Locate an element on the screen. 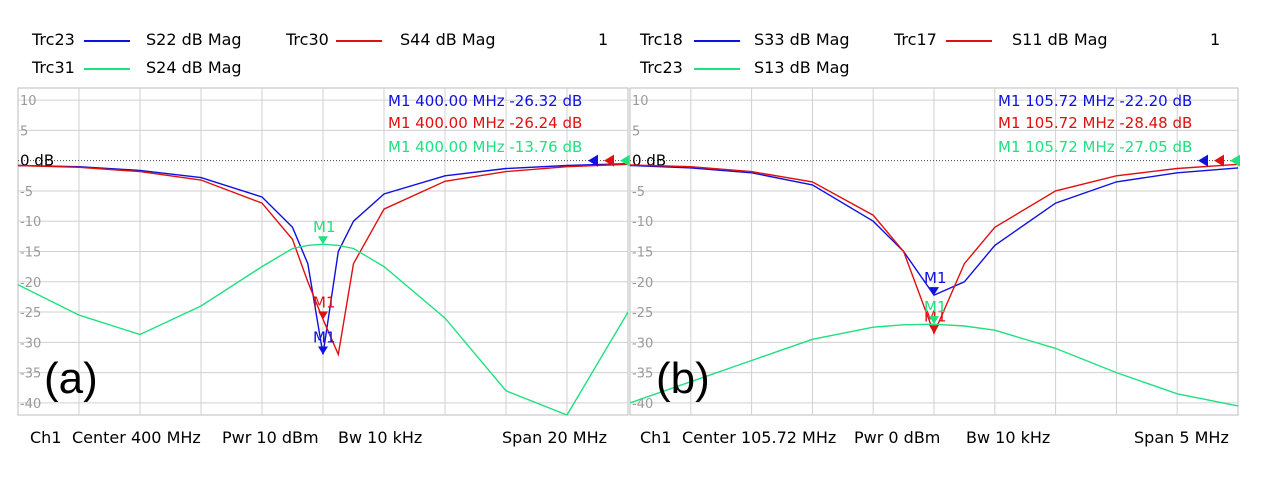 This screenshot has width=1272, height=480. footer-pwr: Pwr 0 dBm is located at coordinates (897, 437).